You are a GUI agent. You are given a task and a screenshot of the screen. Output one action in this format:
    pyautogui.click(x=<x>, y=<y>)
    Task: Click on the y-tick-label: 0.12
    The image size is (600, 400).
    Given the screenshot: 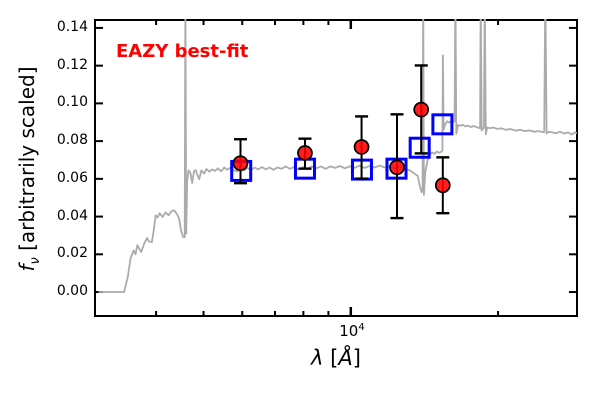 What is the action you would take?
    pyautogui.click(x=72, y=64)
    